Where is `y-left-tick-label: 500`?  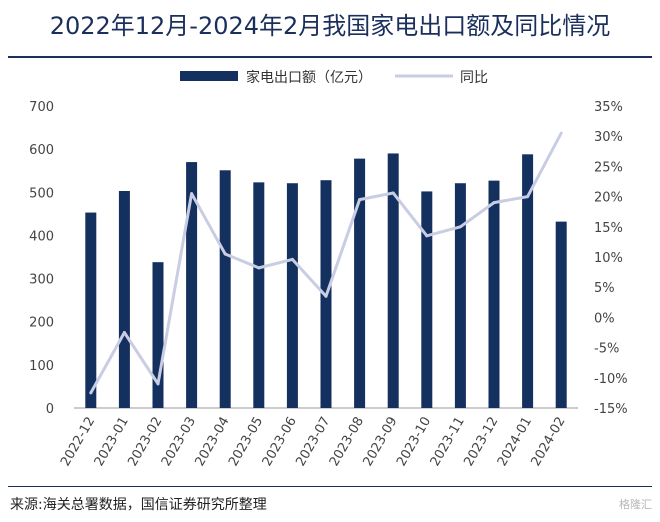 y-left-tick-label: 500 is located at coordinates (41, 193).